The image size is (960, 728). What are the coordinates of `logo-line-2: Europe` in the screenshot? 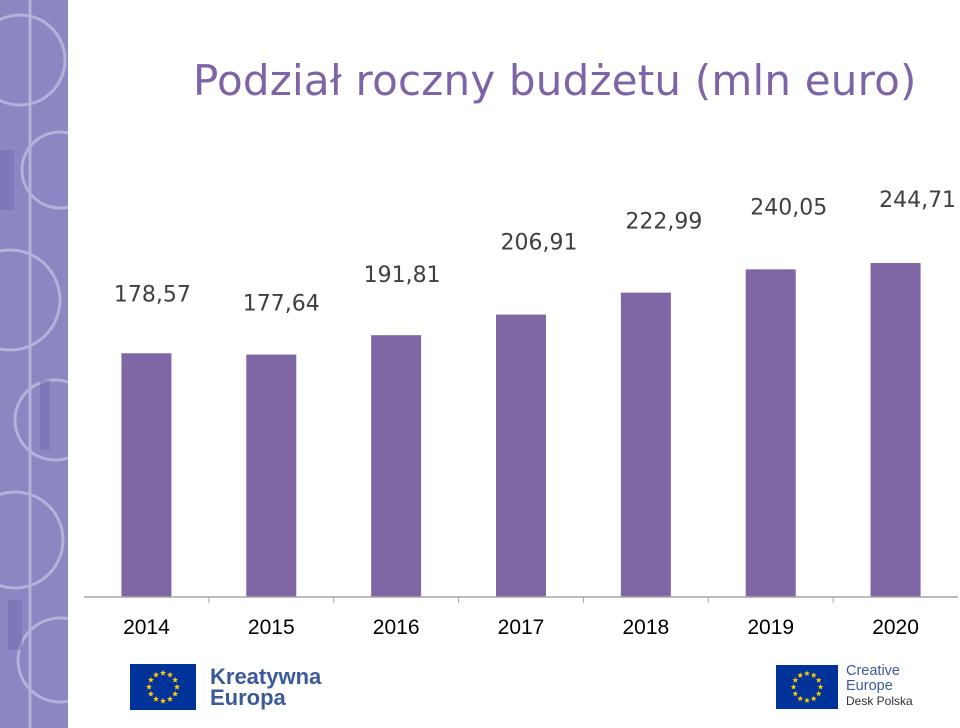 It's located at (869, 686).